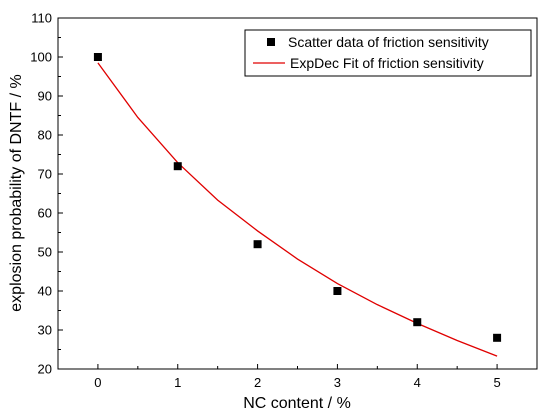 The height and width of the screenshot is (419, 550). What do you see at coordinates (45, 213) in the screenshot?
I see `y-tick-label: 60` at bounding box center [45, 213].